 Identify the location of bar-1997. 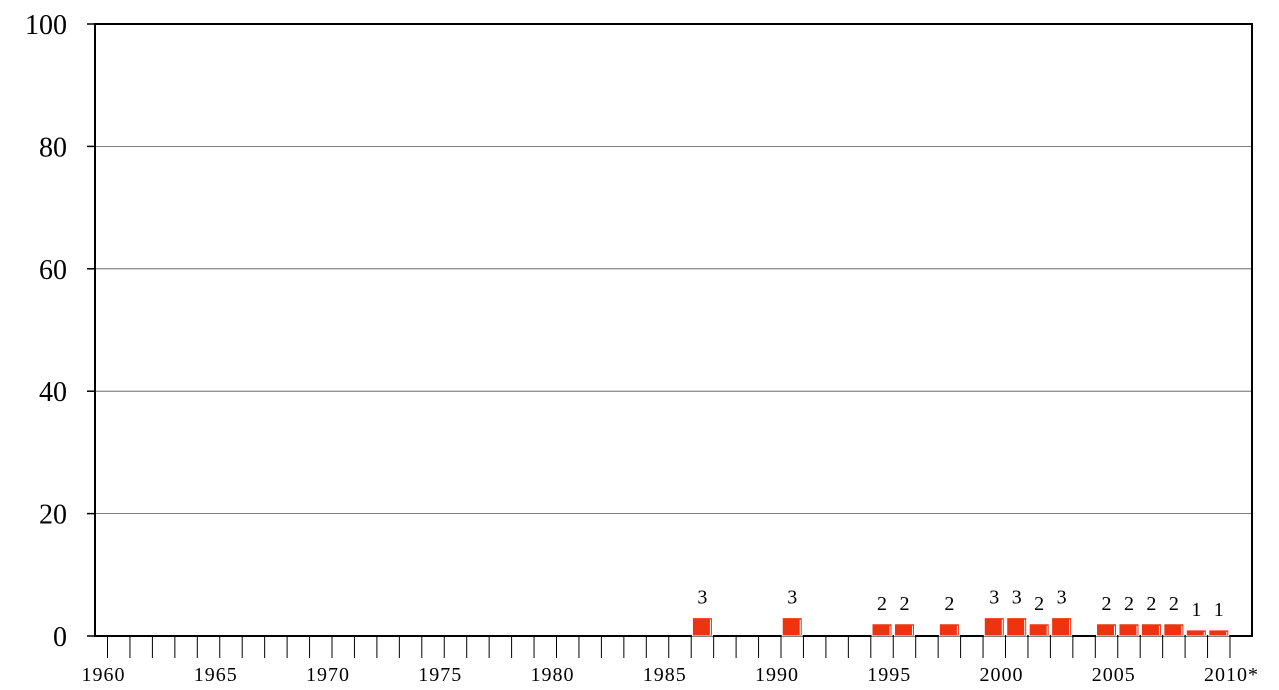
(949, 630).